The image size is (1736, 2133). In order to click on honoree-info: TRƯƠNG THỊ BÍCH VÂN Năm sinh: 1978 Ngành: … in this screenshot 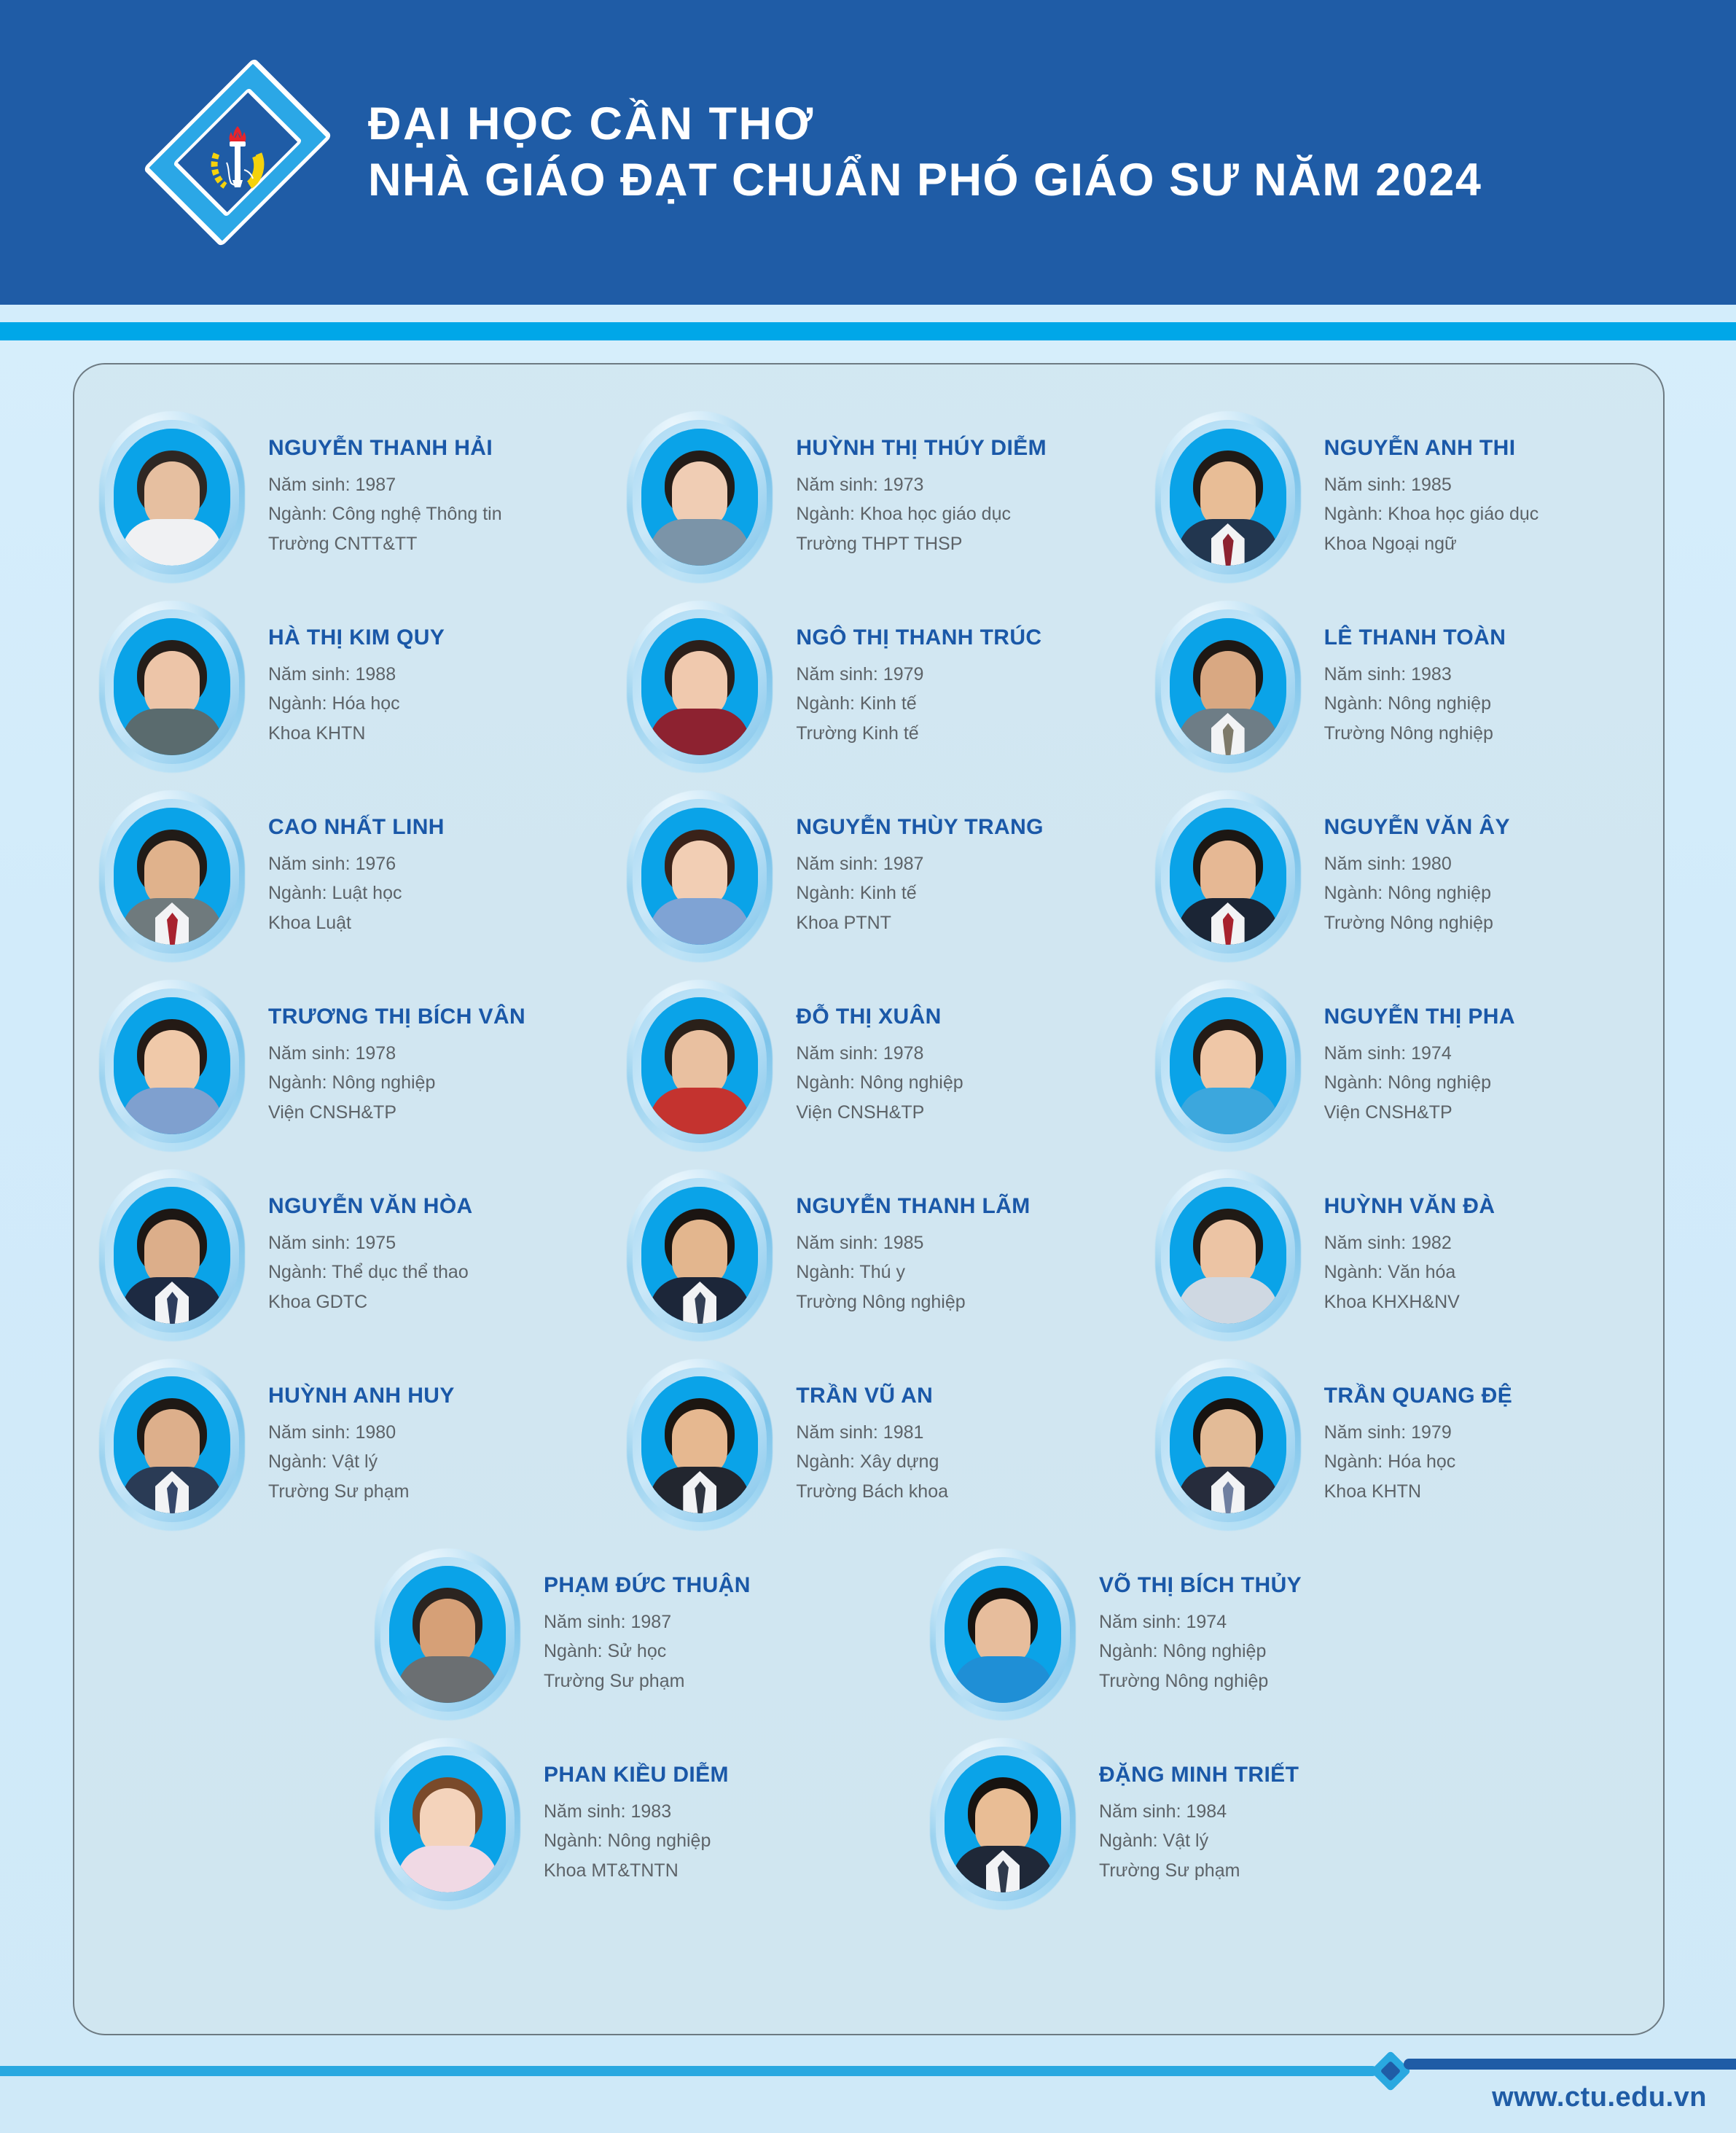, I will do `click(385, 1066)`.